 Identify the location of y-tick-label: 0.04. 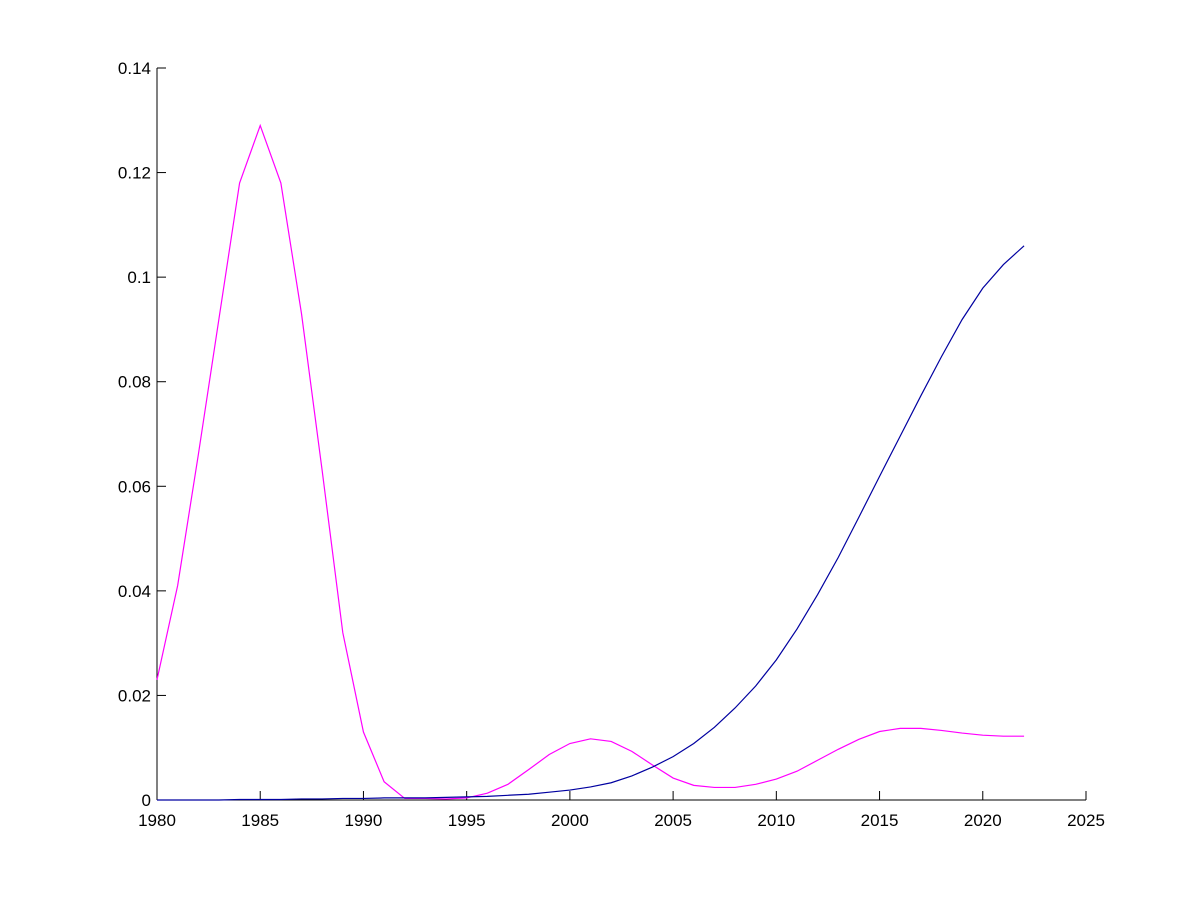
(134, 591).